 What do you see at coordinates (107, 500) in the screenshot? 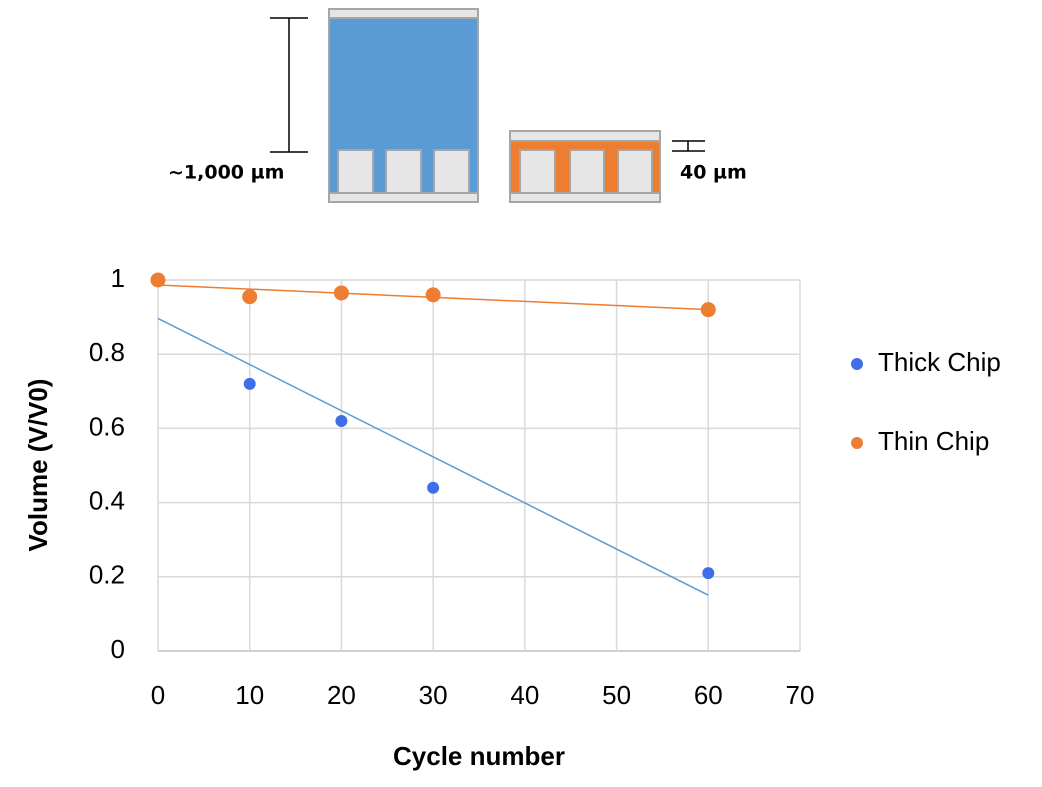
I see `y-tick-label: 0.4` at bounding box center [107, 500].